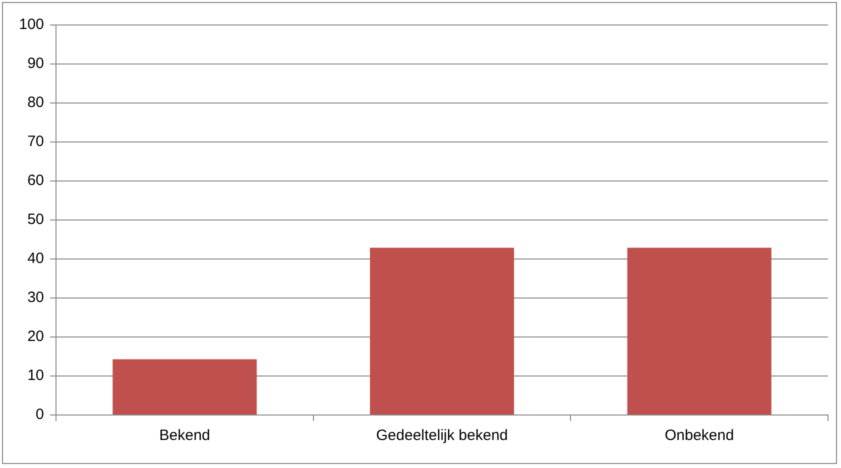 The height and width of the screenshot is (468, 841). Describe the element at coordinates (184, 435) in the screenshot. I see `x-tick-label: Bekend` at that location.